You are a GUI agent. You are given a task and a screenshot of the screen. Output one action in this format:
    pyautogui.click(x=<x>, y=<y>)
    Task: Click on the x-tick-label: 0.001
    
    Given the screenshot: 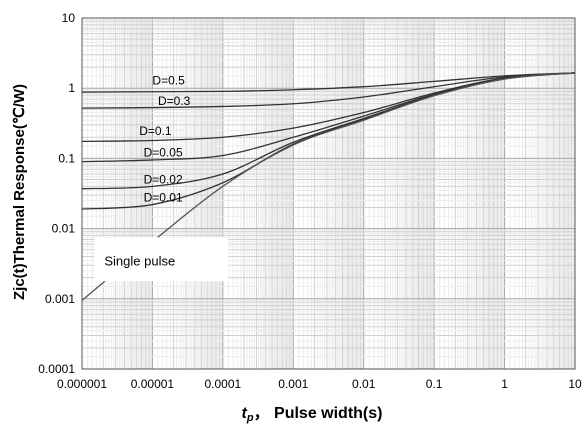 What is the action you would take?
    pyautogui.click(x=293, y=384)
    